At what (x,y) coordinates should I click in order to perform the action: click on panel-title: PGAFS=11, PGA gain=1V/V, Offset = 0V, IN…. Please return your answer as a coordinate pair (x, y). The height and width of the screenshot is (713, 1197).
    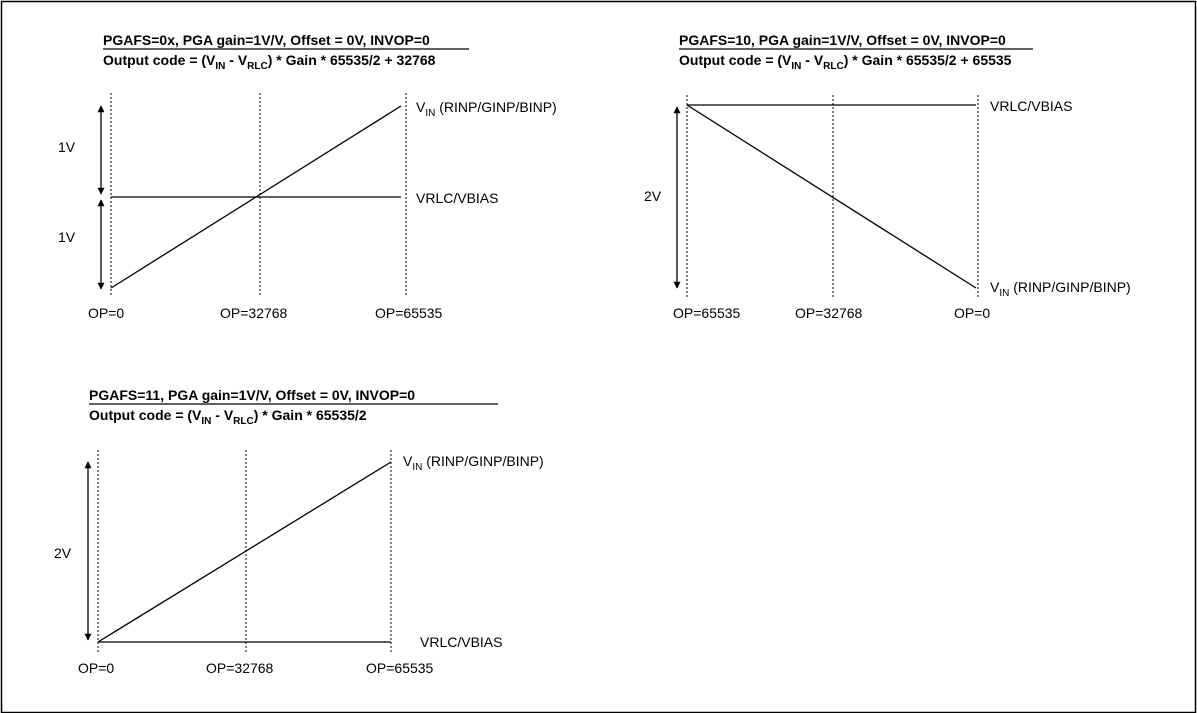
    Looking at the image, I should click on (252, 395).